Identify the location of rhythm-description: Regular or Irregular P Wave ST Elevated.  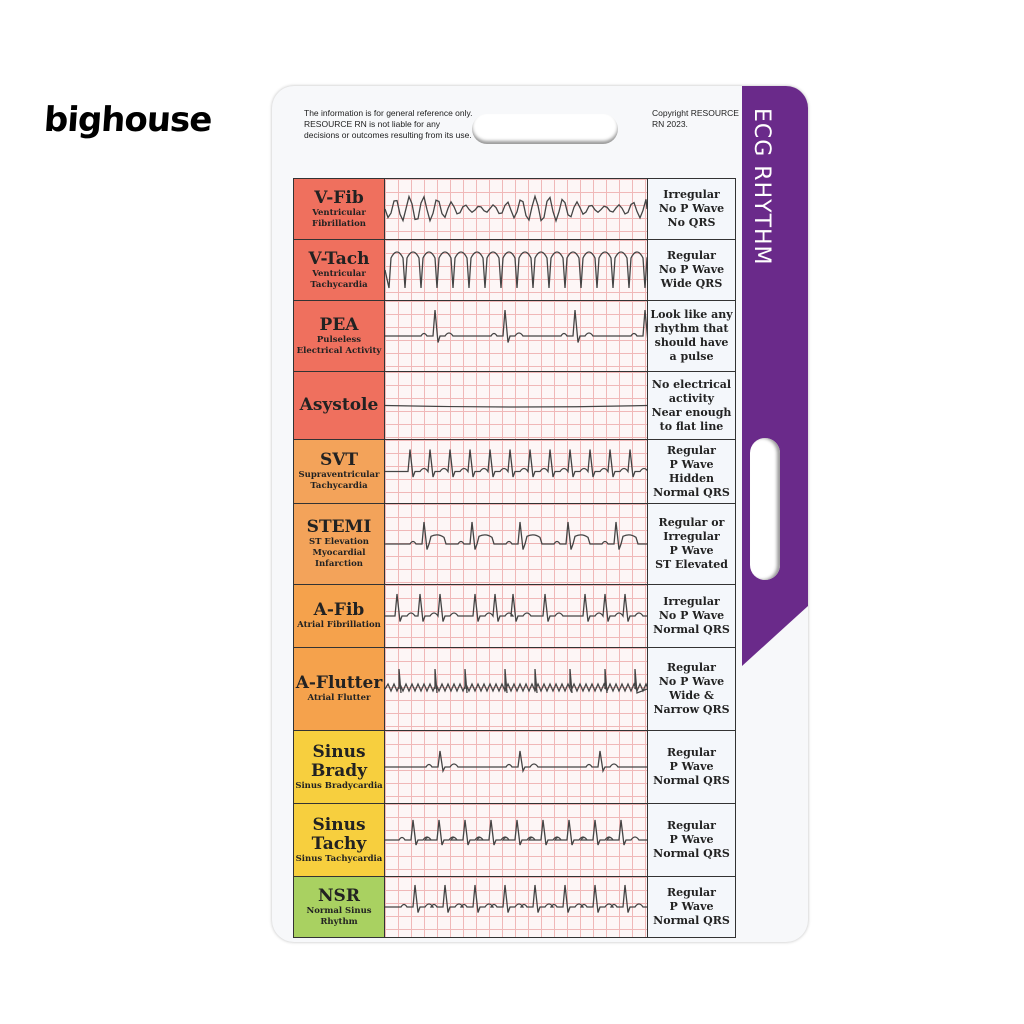
(691, 544).